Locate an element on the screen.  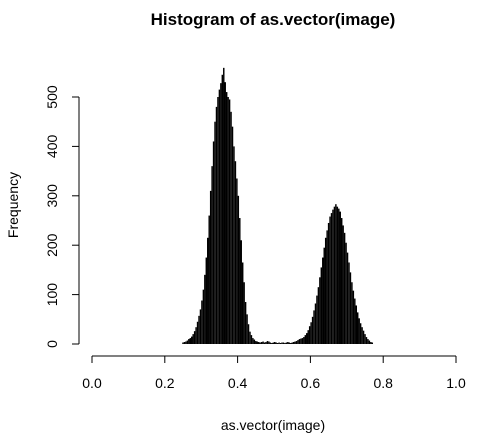
x-tick-label: 0.2 is located at coordinates (165, 383).